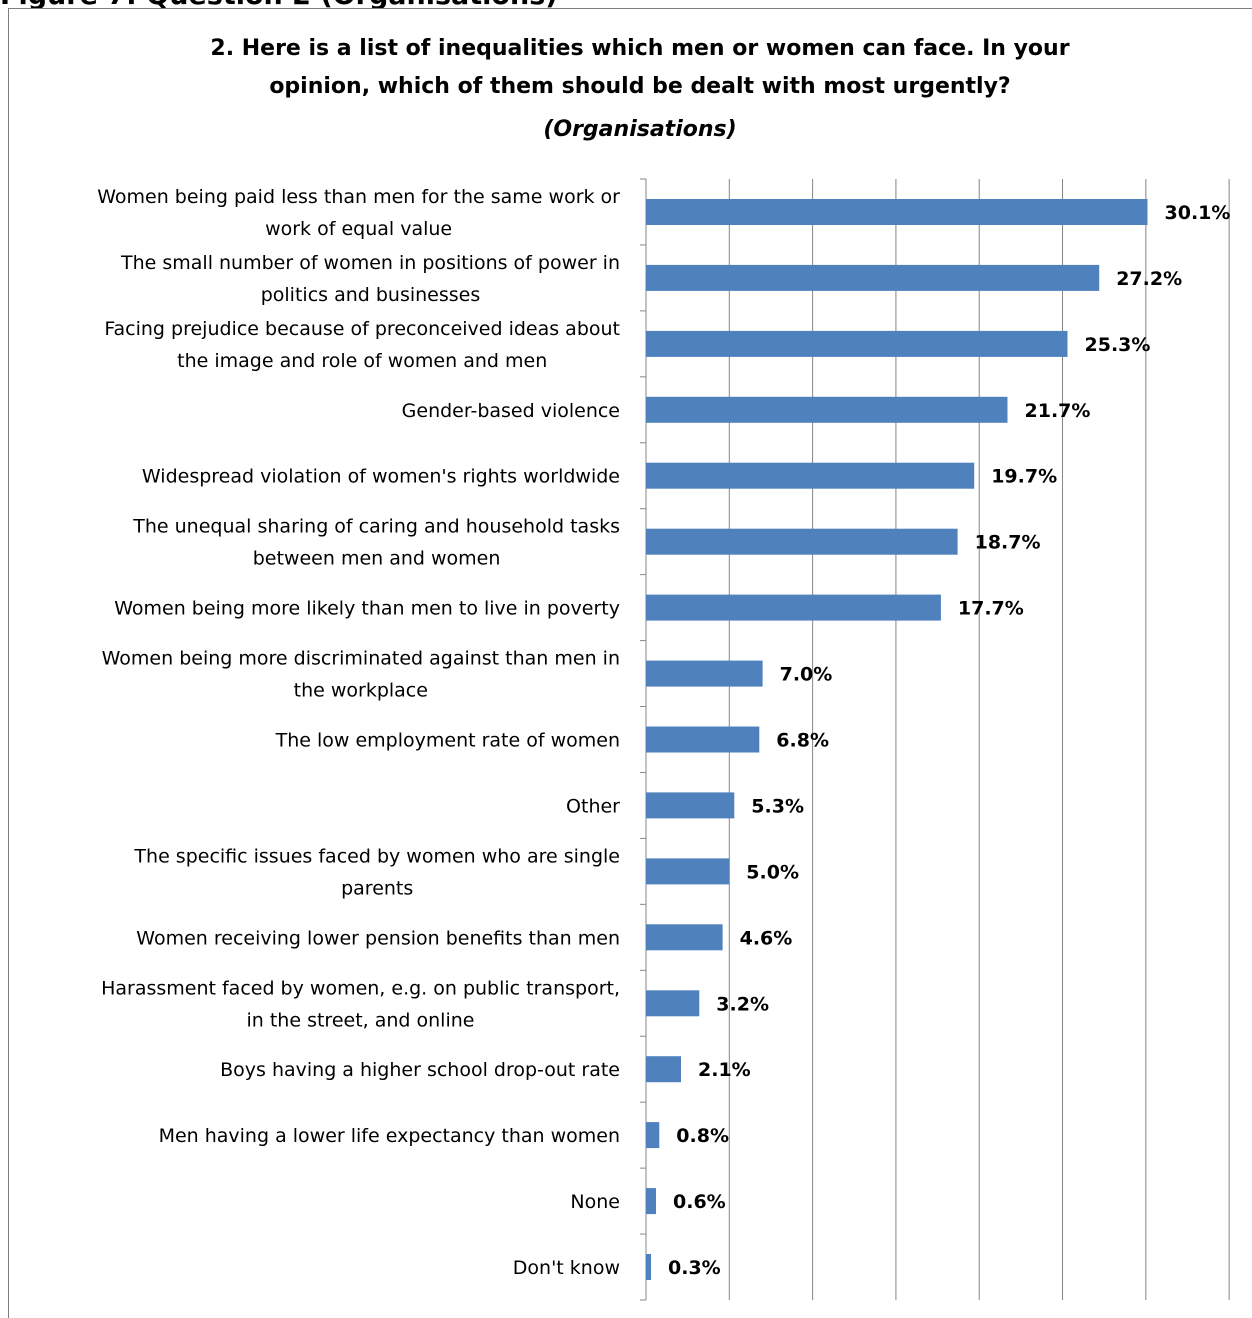 Image resolution: width=1252 pixels, height=1318 pixels. Describe the element at coordinates (694, 1268) in the screenshot. I see `data-label-16: 0.3%` at that location.